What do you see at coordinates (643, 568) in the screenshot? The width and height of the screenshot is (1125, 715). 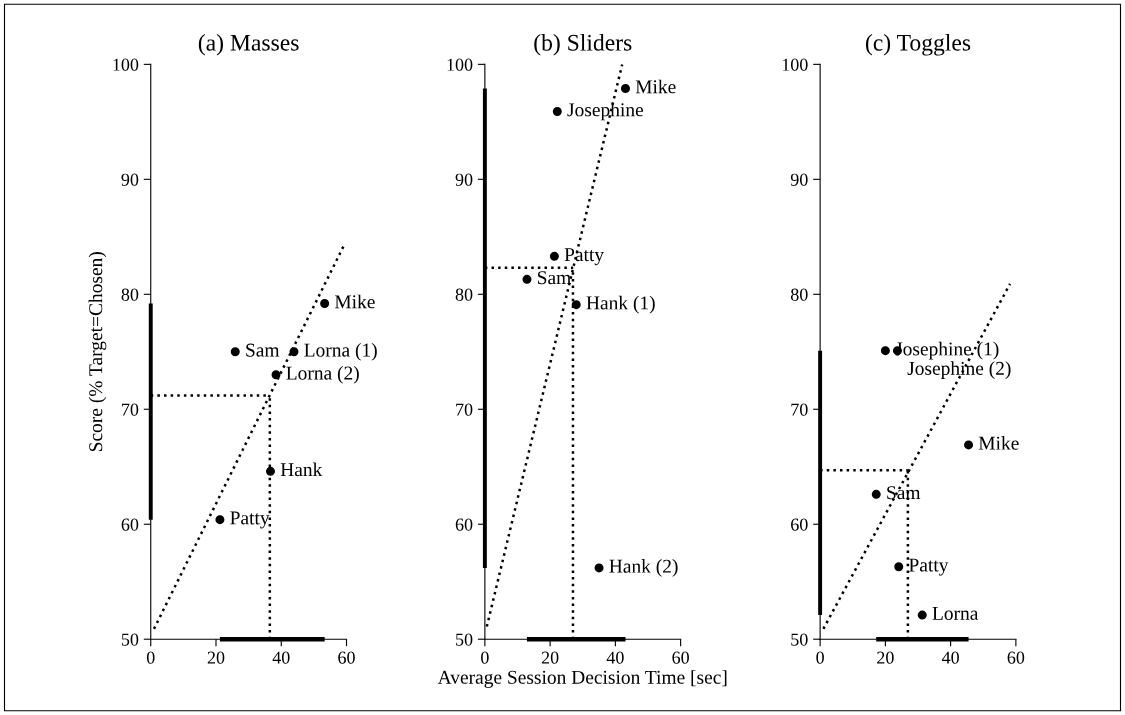 I see `annotation: Hank (2)` at bounding box center [643, 568].